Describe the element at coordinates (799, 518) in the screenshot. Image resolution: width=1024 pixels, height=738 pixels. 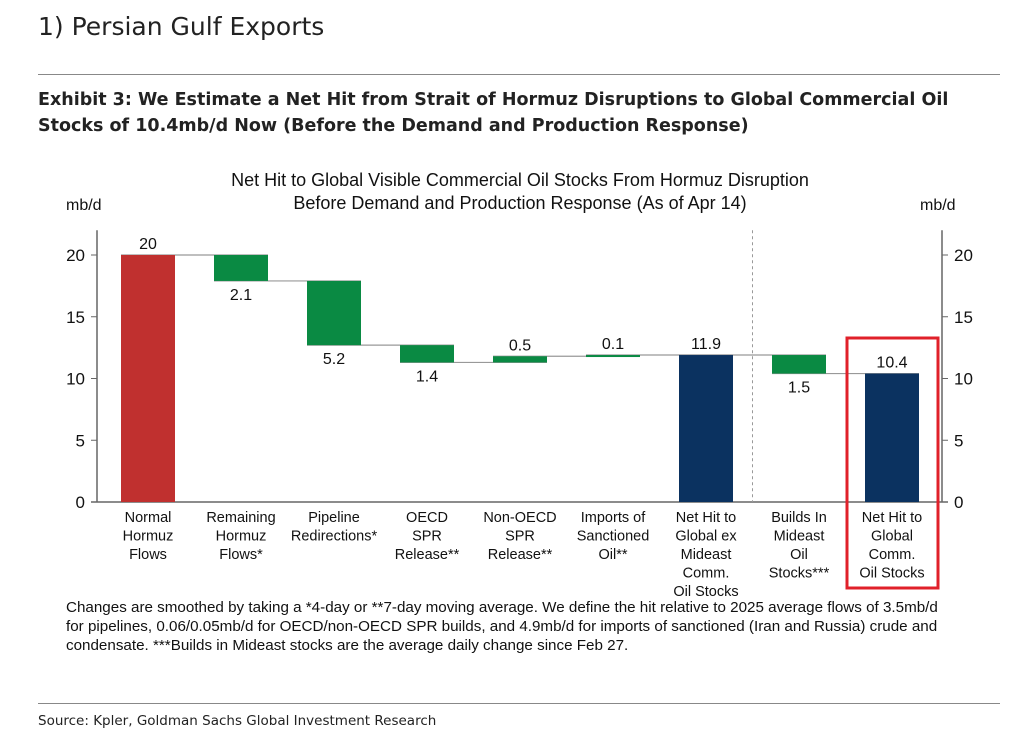
I see `category-label: Builds In` at that location.